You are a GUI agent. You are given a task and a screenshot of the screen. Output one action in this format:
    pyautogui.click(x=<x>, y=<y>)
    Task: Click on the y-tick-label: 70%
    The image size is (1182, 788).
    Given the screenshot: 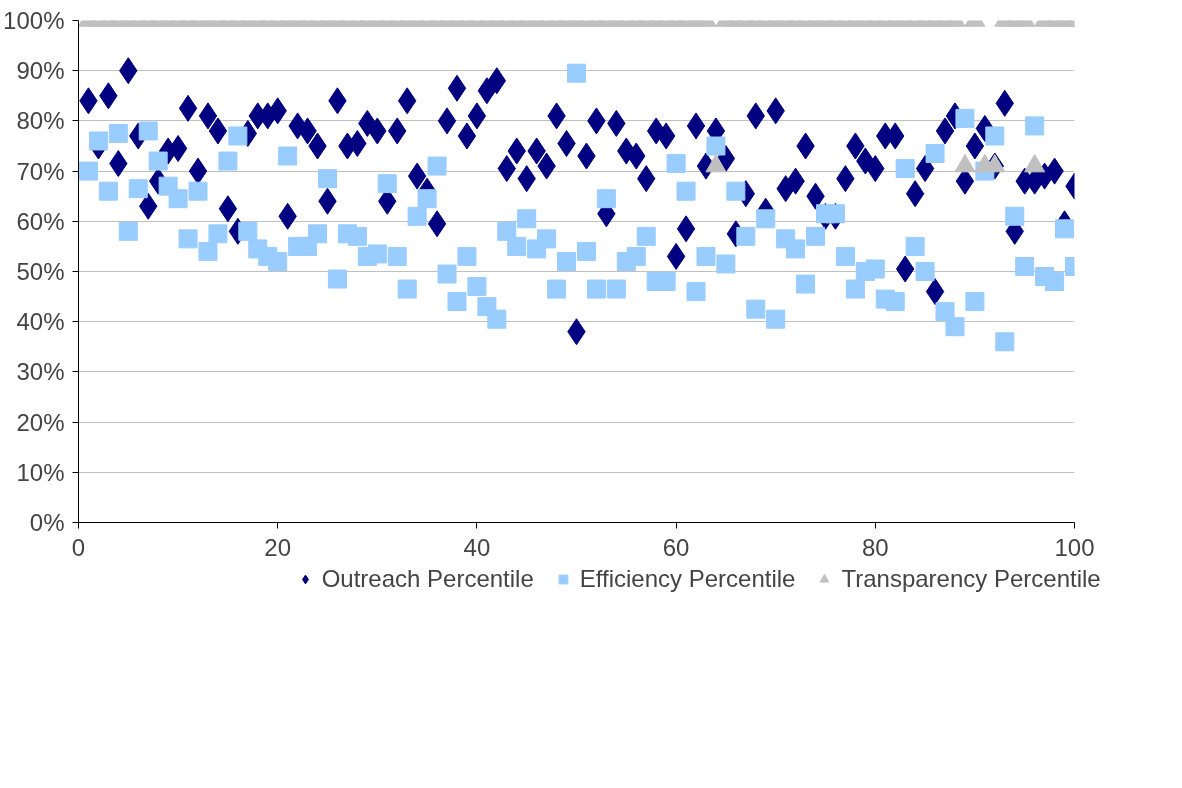 What is the action you would take?
    pyautogui.click(x=40, y=171)
    